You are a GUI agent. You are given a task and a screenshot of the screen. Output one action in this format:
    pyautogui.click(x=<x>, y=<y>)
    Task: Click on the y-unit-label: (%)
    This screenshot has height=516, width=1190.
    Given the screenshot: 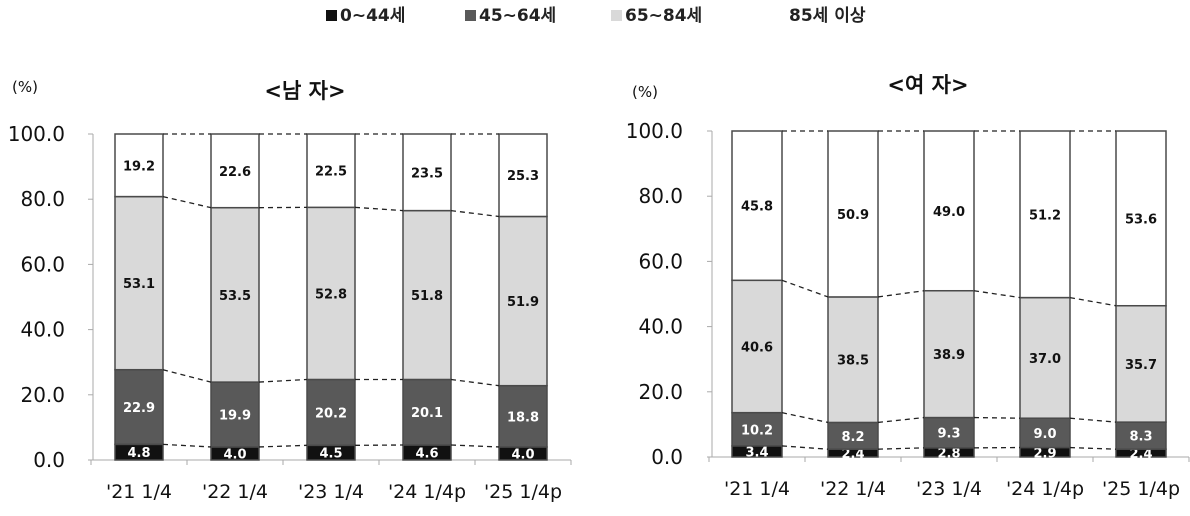 What is the action you would take?
    pyautogui.click(x=25, y=87)
    